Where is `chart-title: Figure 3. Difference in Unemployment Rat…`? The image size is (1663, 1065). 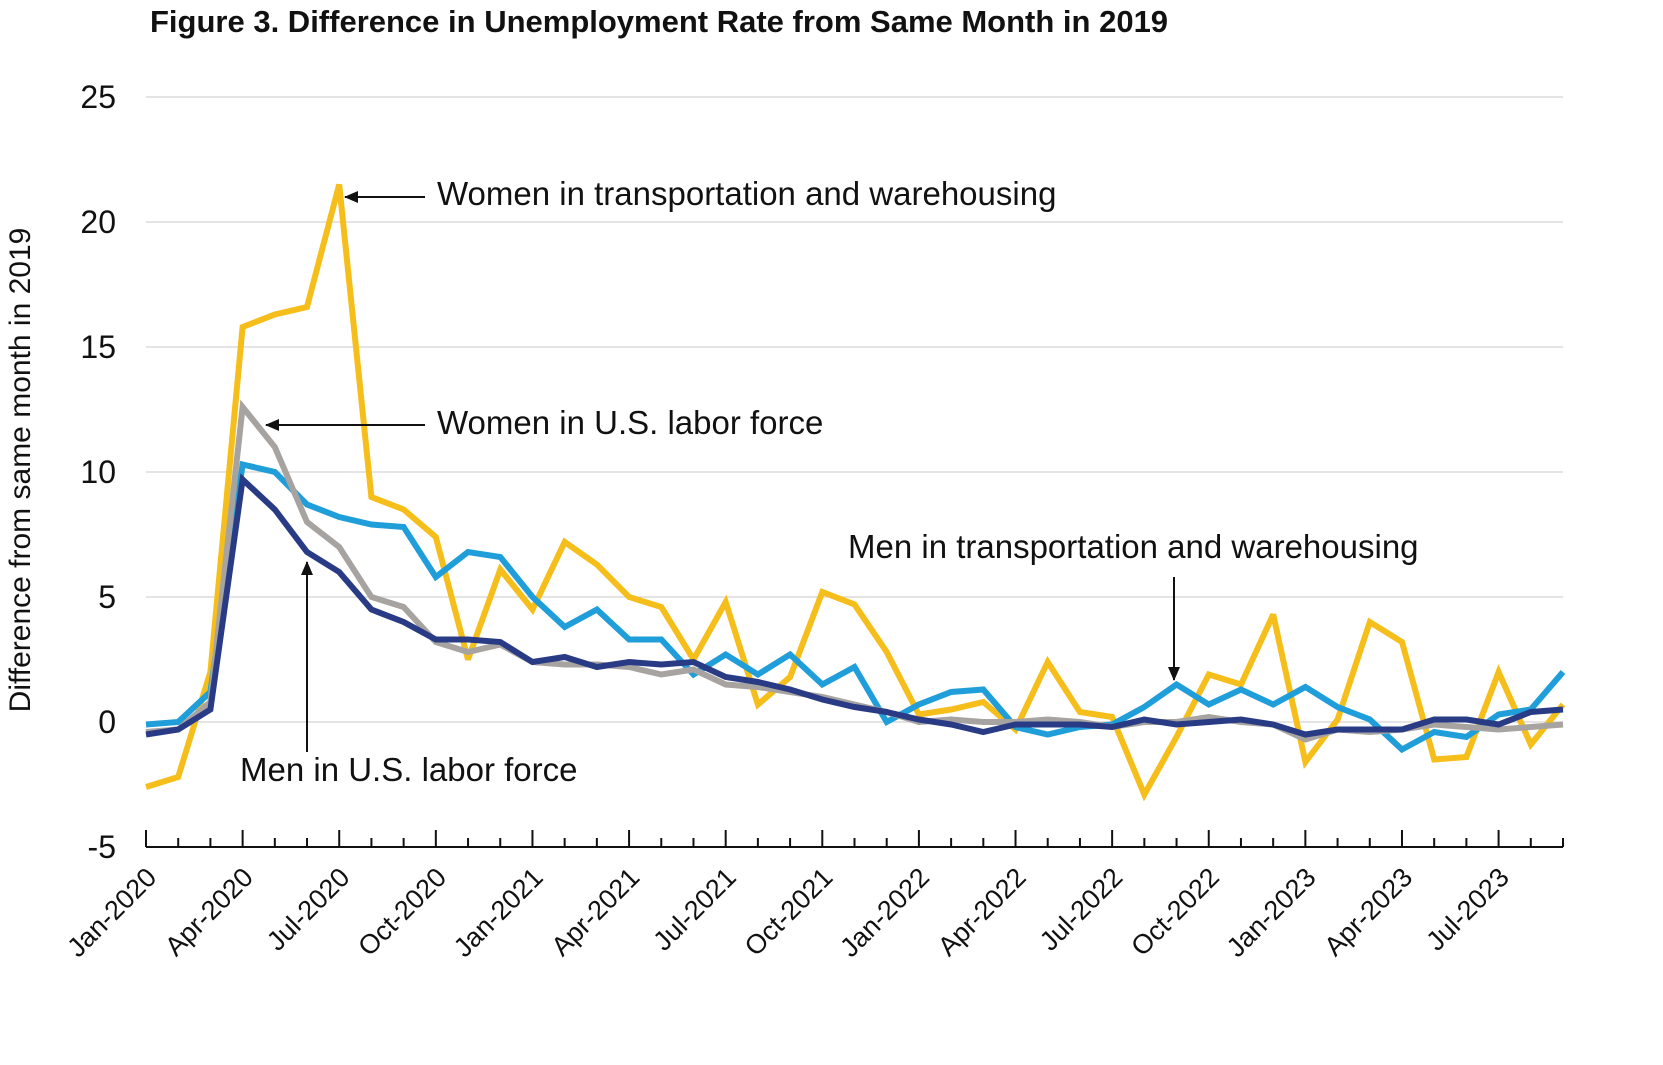
chart-title: Figure 3. Difference in Unemployment Rat… is located at coordinates (659, 21).